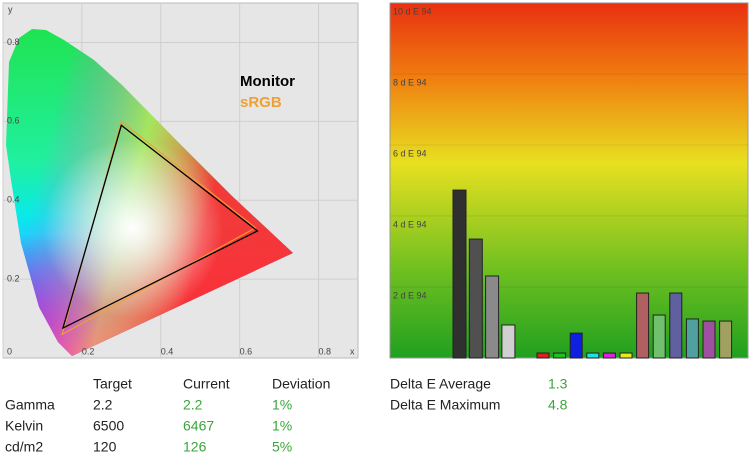 This screenshot has width=750, height=463. What do you see at coordinates (112, 384) in the screenshot?
I see `table-header: Target` at bounding box center [112, 384].